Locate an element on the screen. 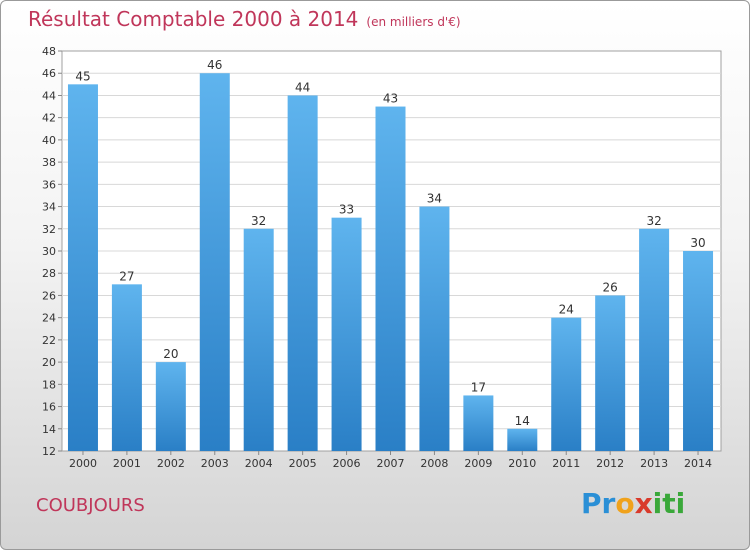  y-tick-label: 26 is located at coordinates (49, 295).